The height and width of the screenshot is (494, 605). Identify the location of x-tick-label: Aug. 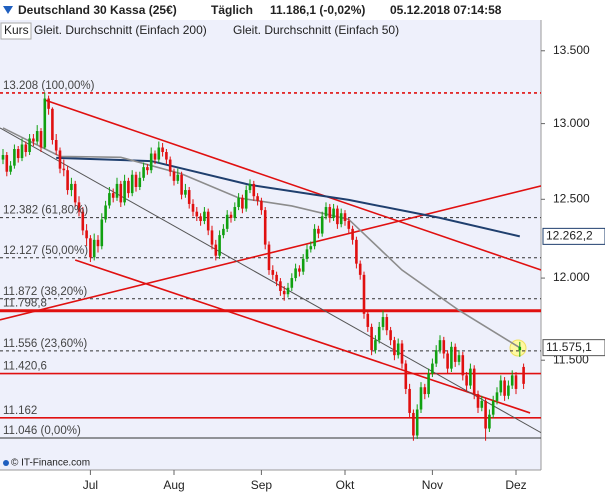
(173, 485).